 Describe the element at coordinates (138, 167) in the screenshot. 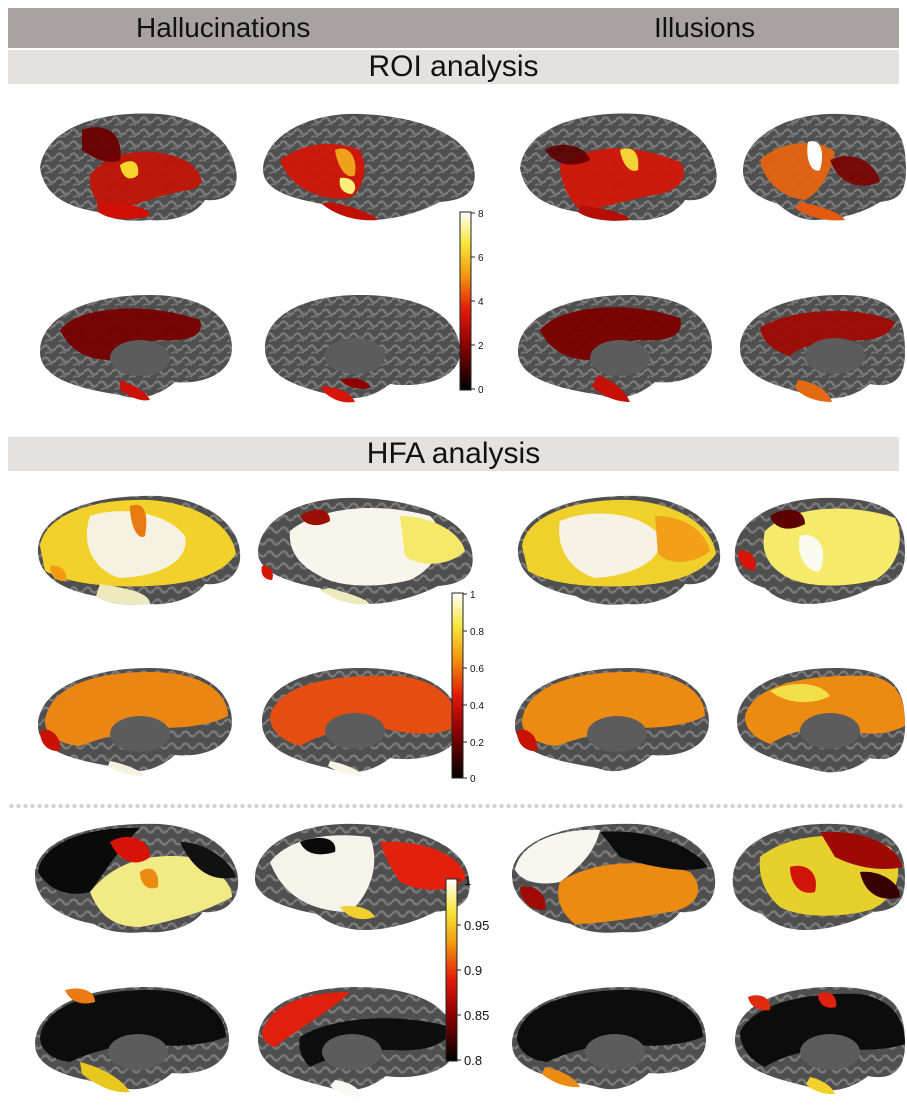

I see `brain-roi-halluc-left-lateral` at that location.